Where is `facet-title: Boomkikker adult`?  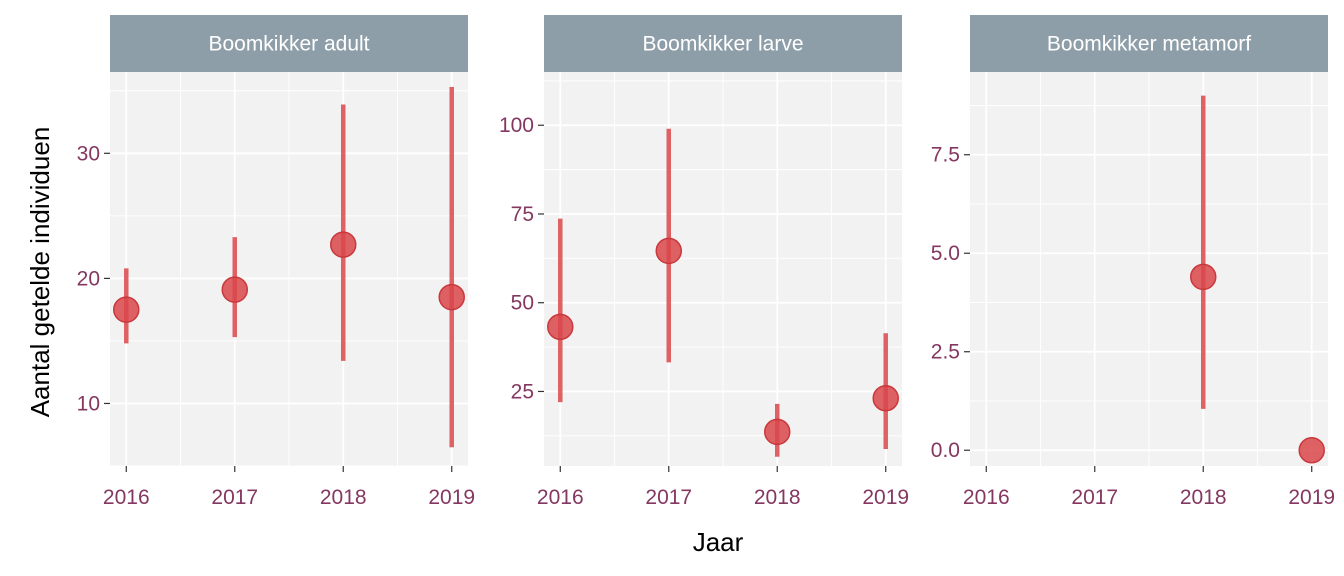 facet-title: Boomkikker adult is located at coordinates (288, 44).